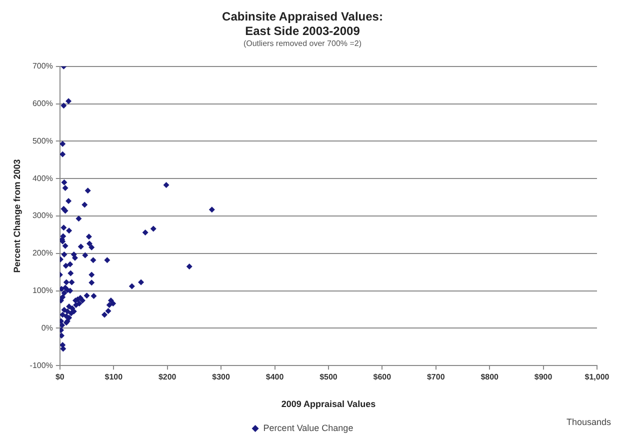 This screenshot has width=621, height=447. I want to click on x-axis-title: 2009 Appraisal Values, so click(328, 404).